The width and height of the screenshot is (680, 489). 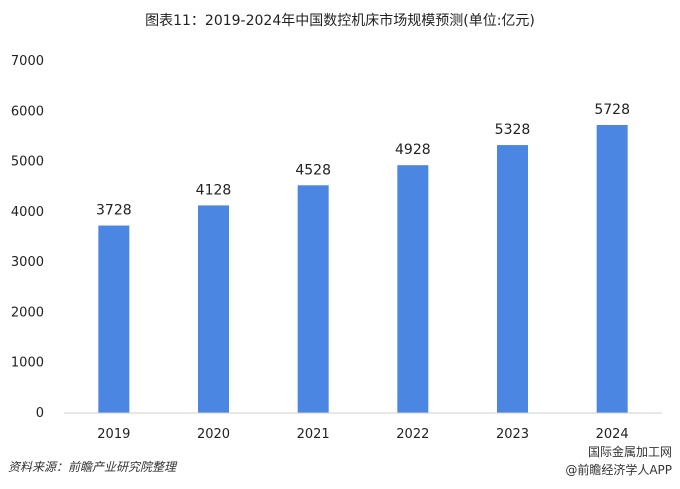 I want to click on x-tick-label-2024: 2024, so click(x=612, y=434).